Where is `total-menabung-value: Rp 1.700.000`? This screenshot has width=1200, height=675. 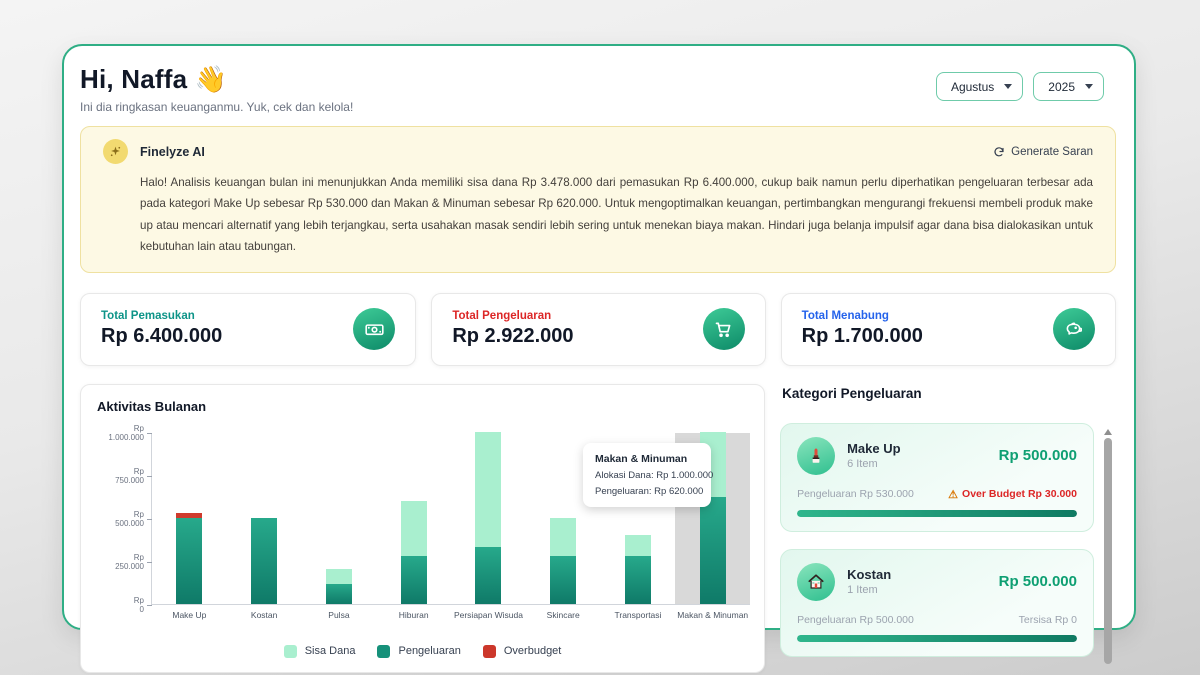 total-menabung-value: Rp 1.700.000 is located at coordinates (862, 336).